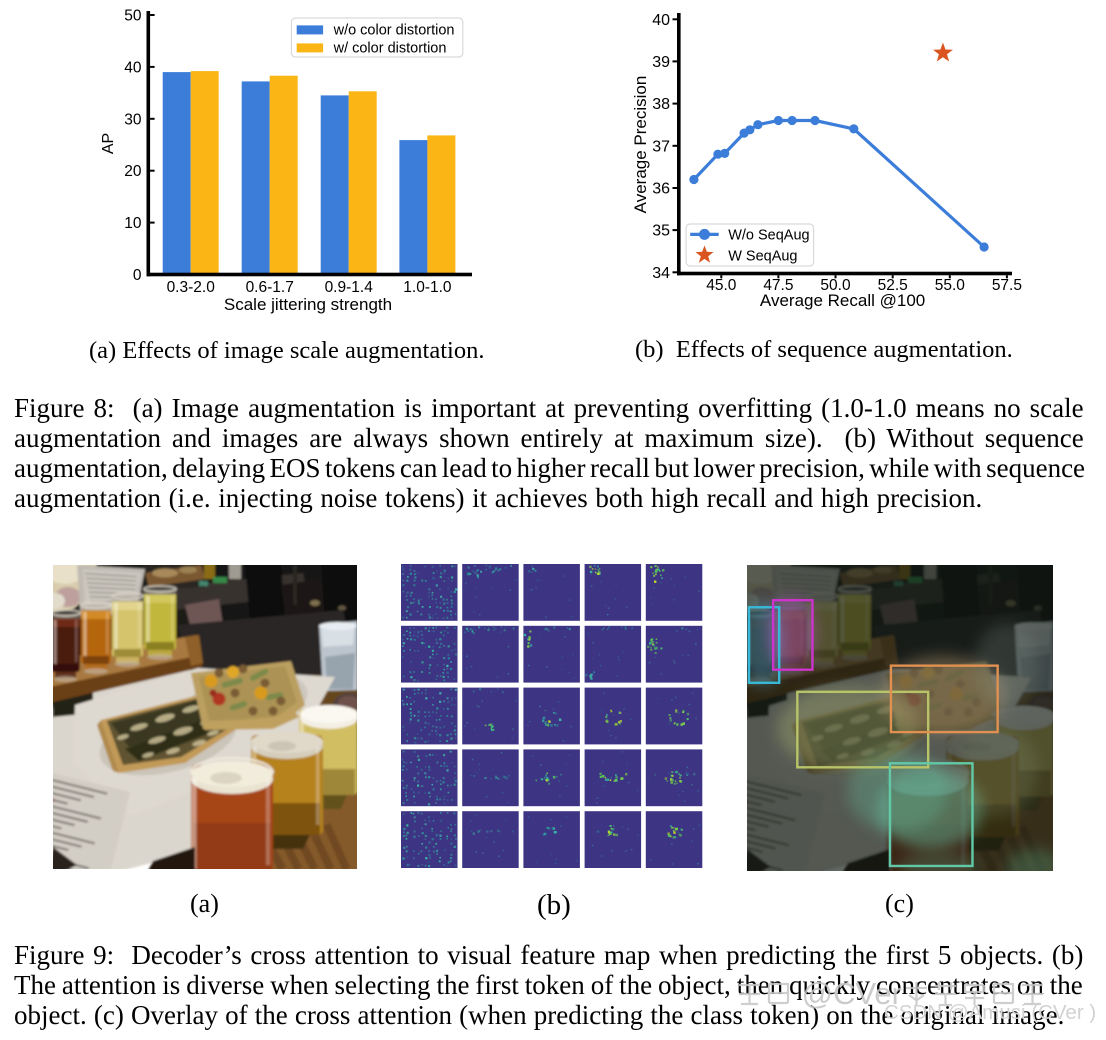  I want to click on svg-text: 50.0, so click(835, 285).